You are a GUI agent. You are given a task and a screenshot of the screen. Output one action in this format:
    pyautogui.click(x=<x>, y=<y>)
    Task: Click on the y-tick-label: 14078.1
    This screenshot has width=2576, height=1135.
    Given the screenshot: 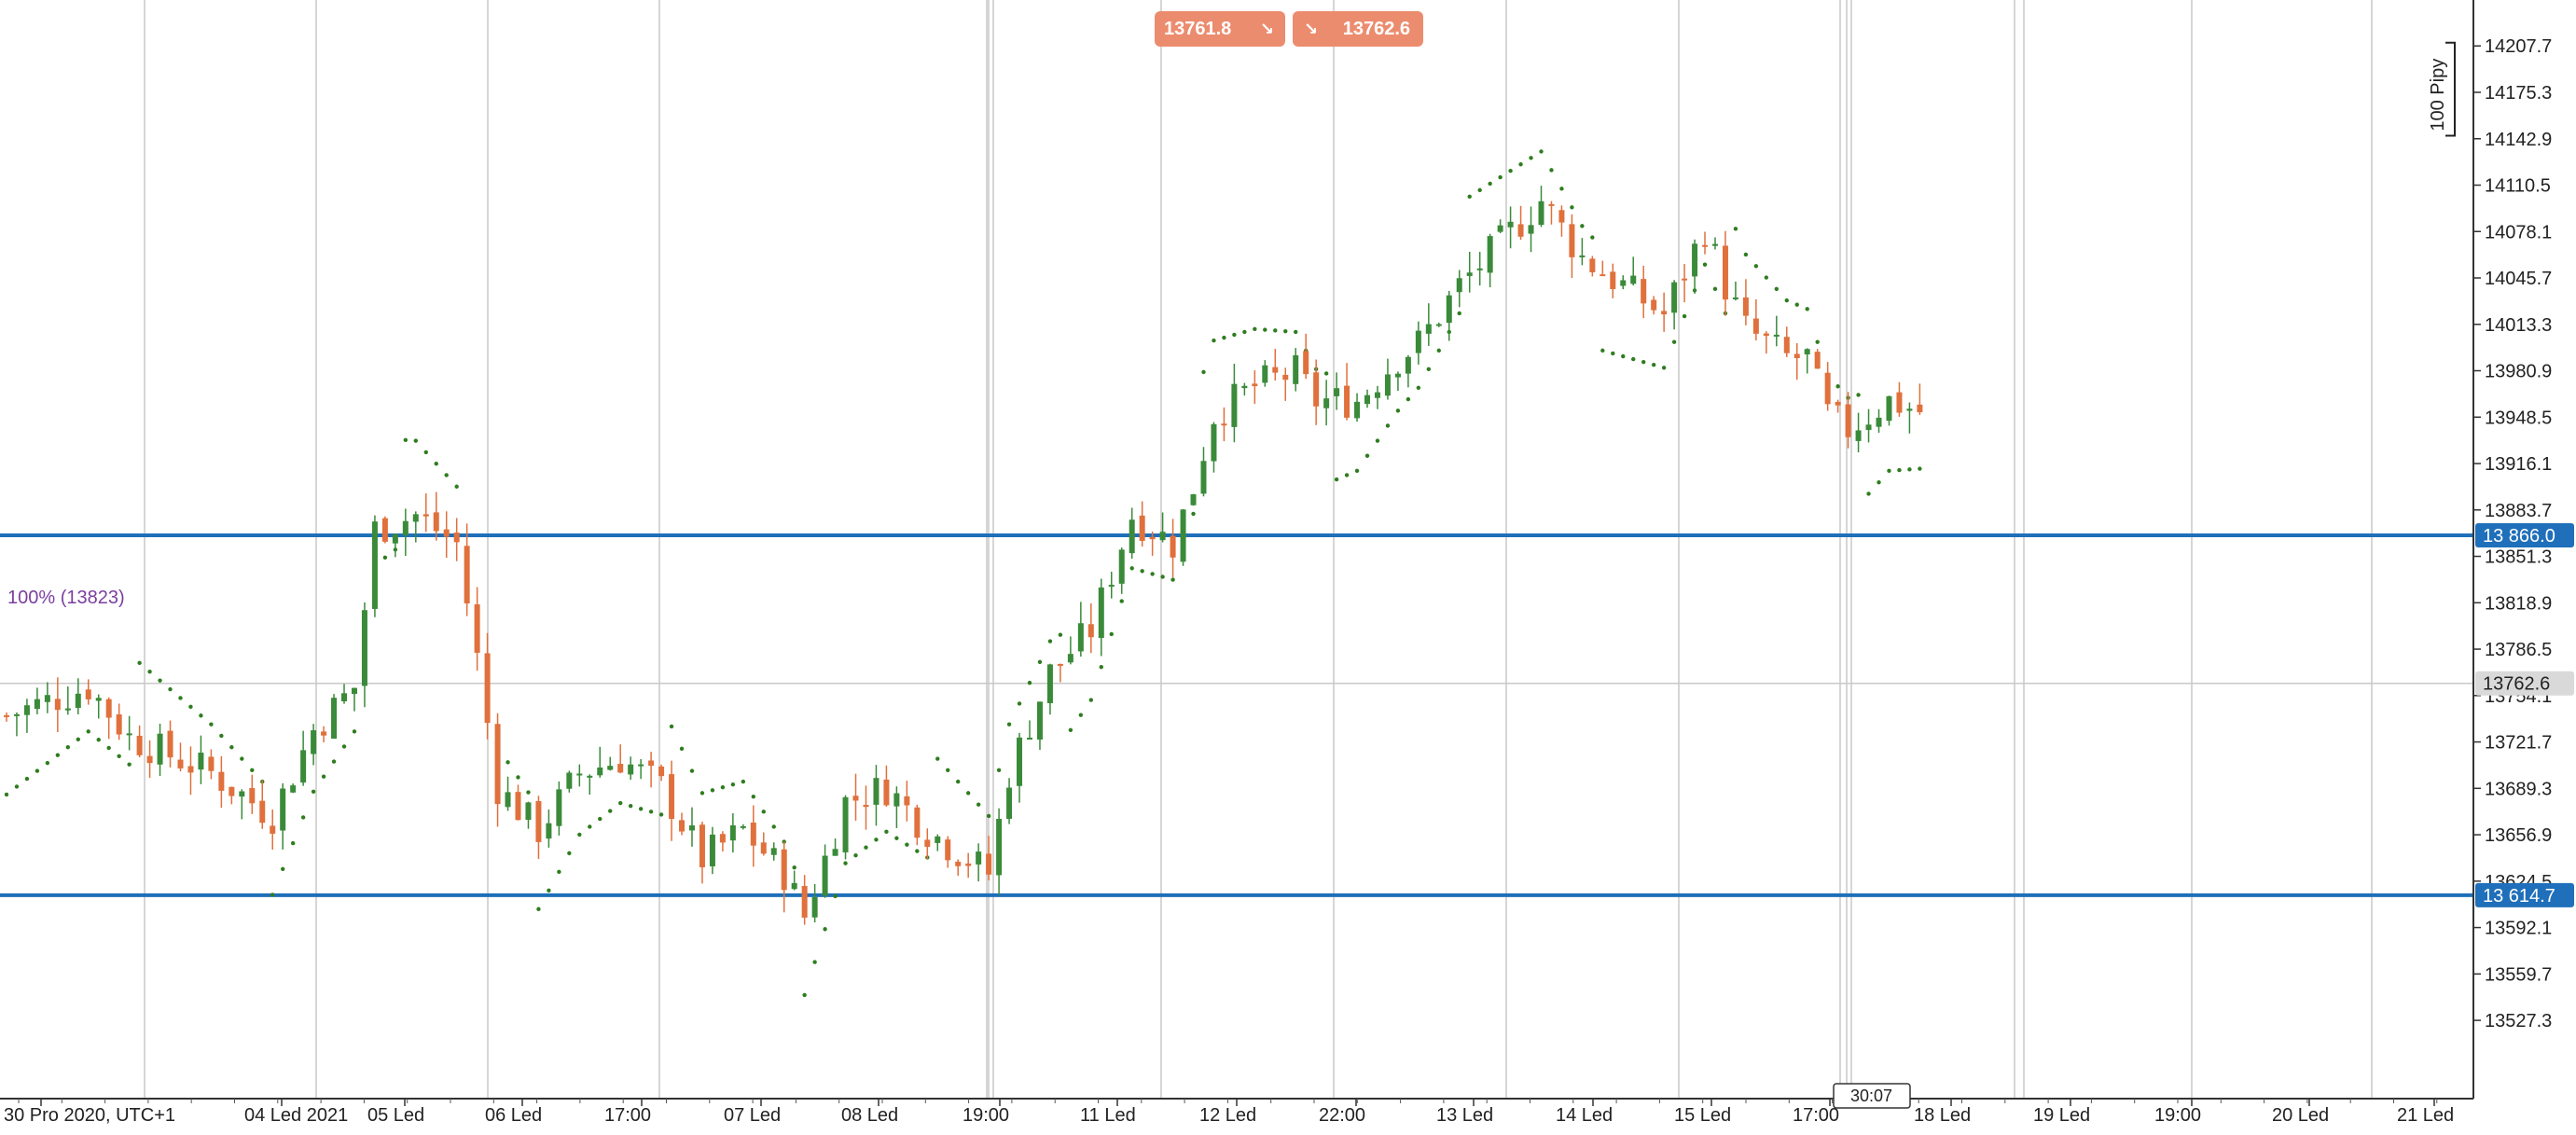 What is the action you would take?
    pyautogui.click(x=2518, y=232)
    